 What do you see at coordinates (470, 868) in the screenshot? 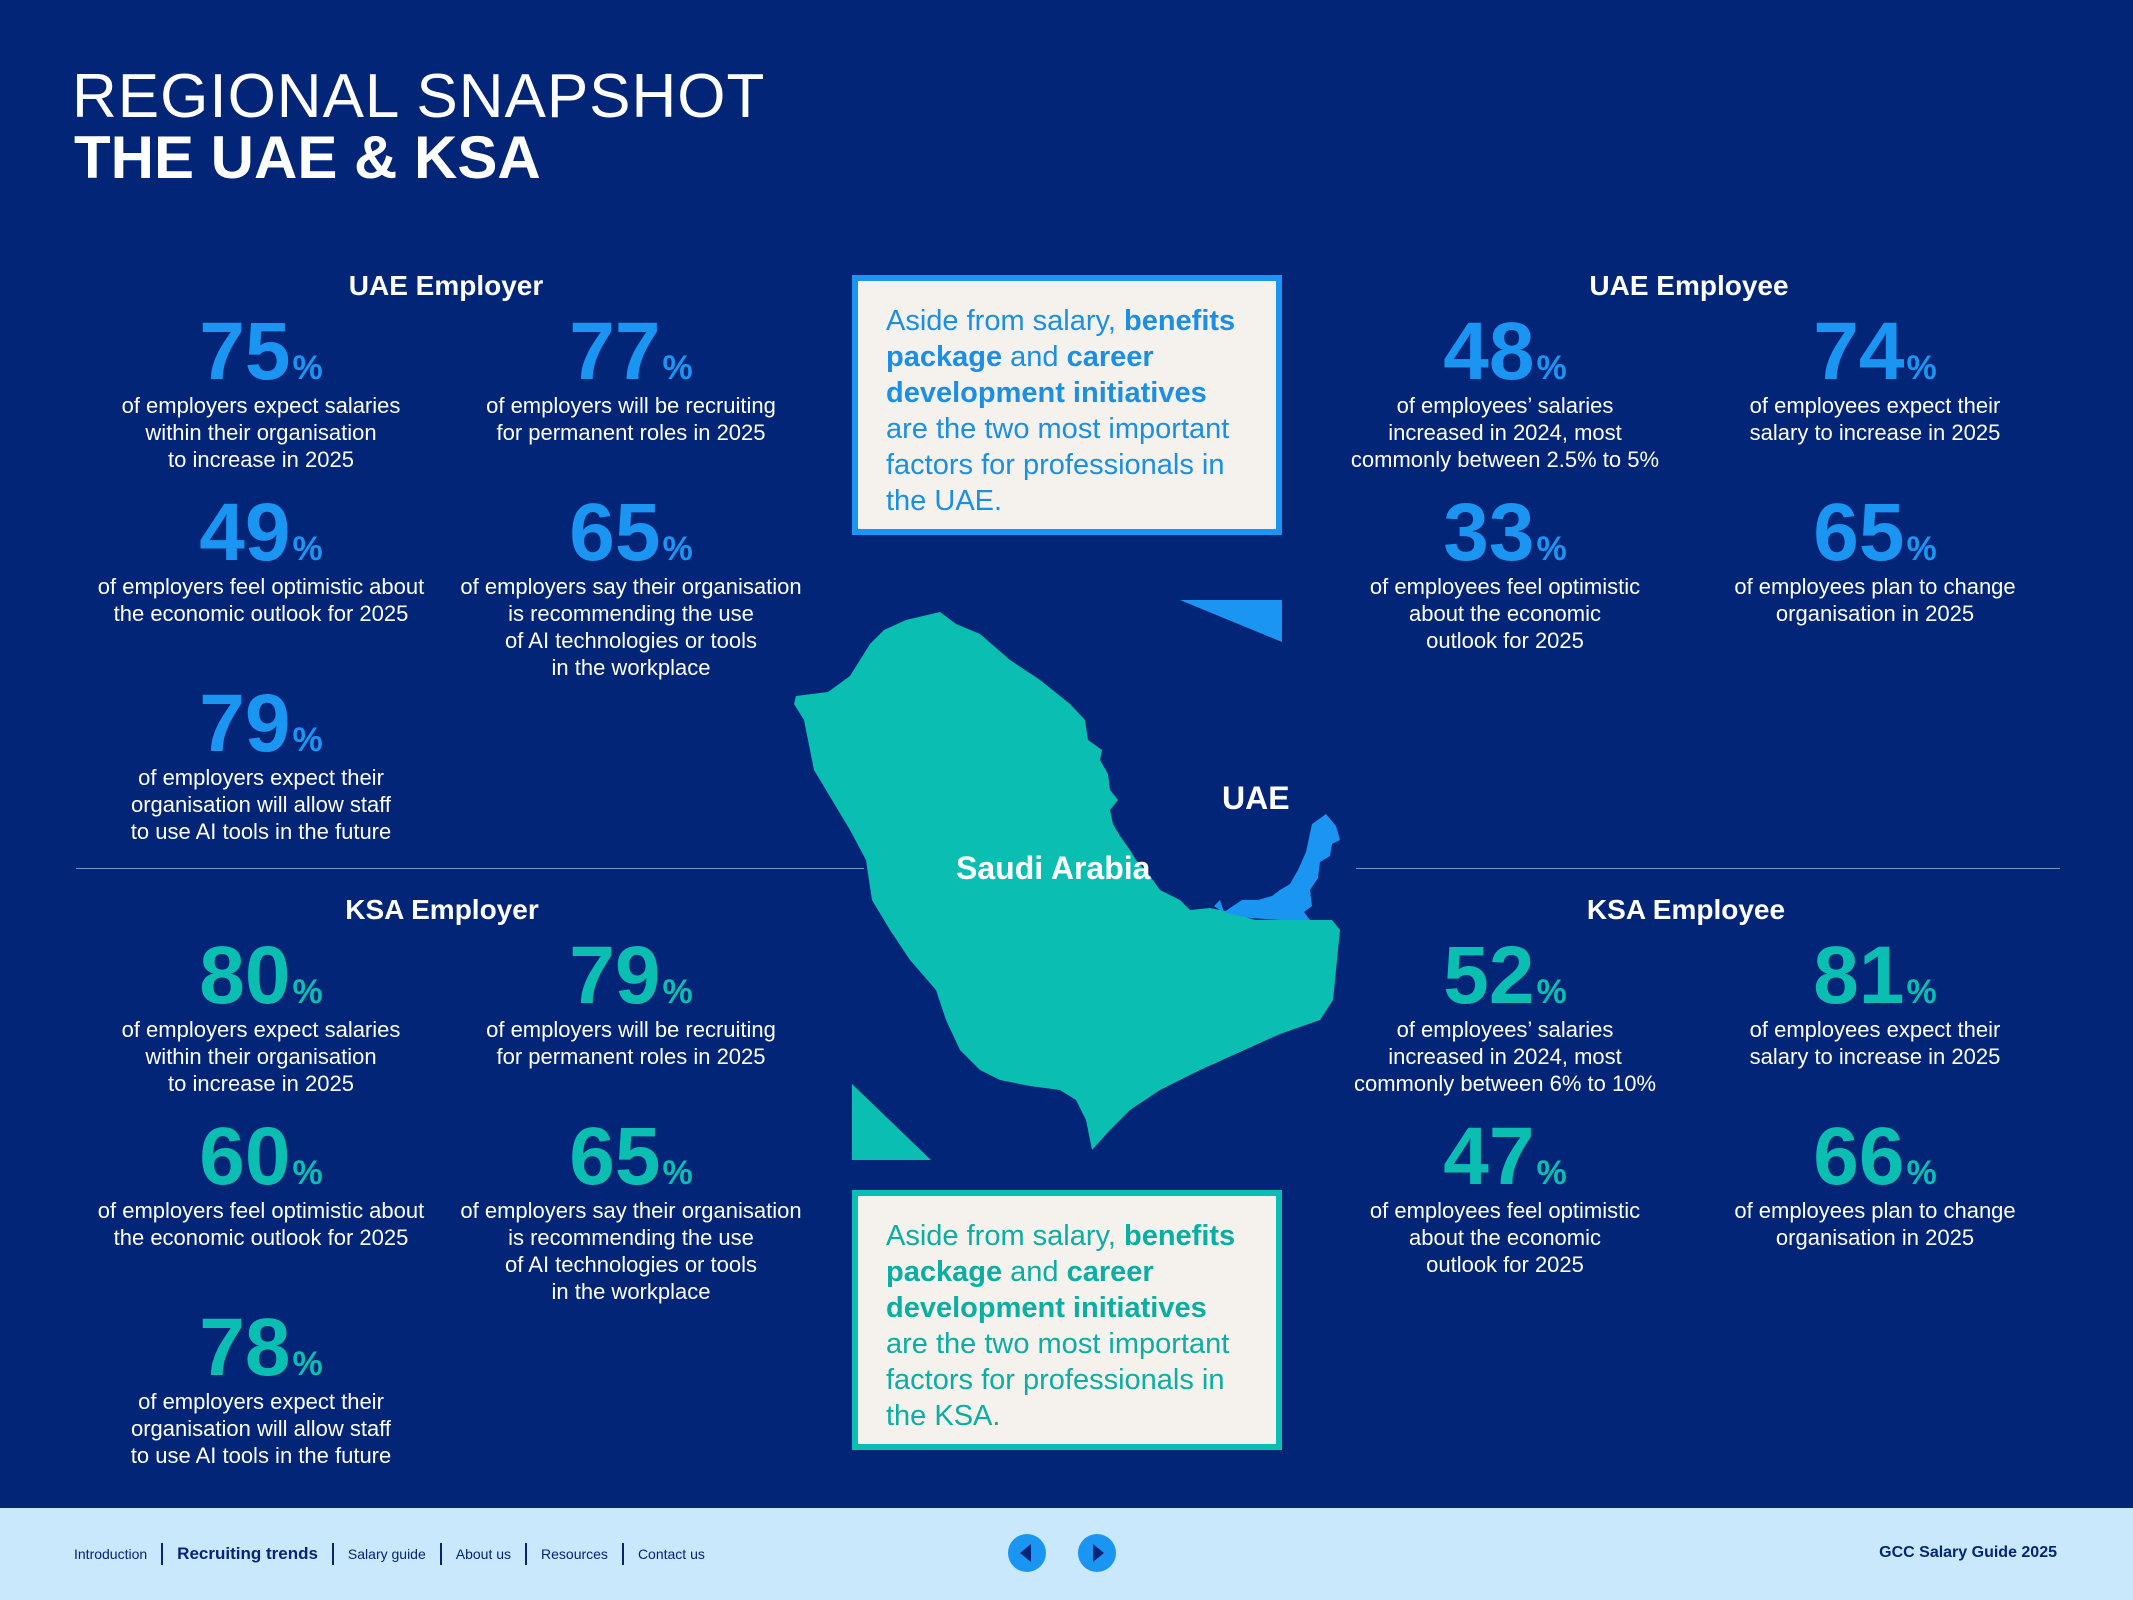
I see `divider-left` at bounding box center [470, 868].